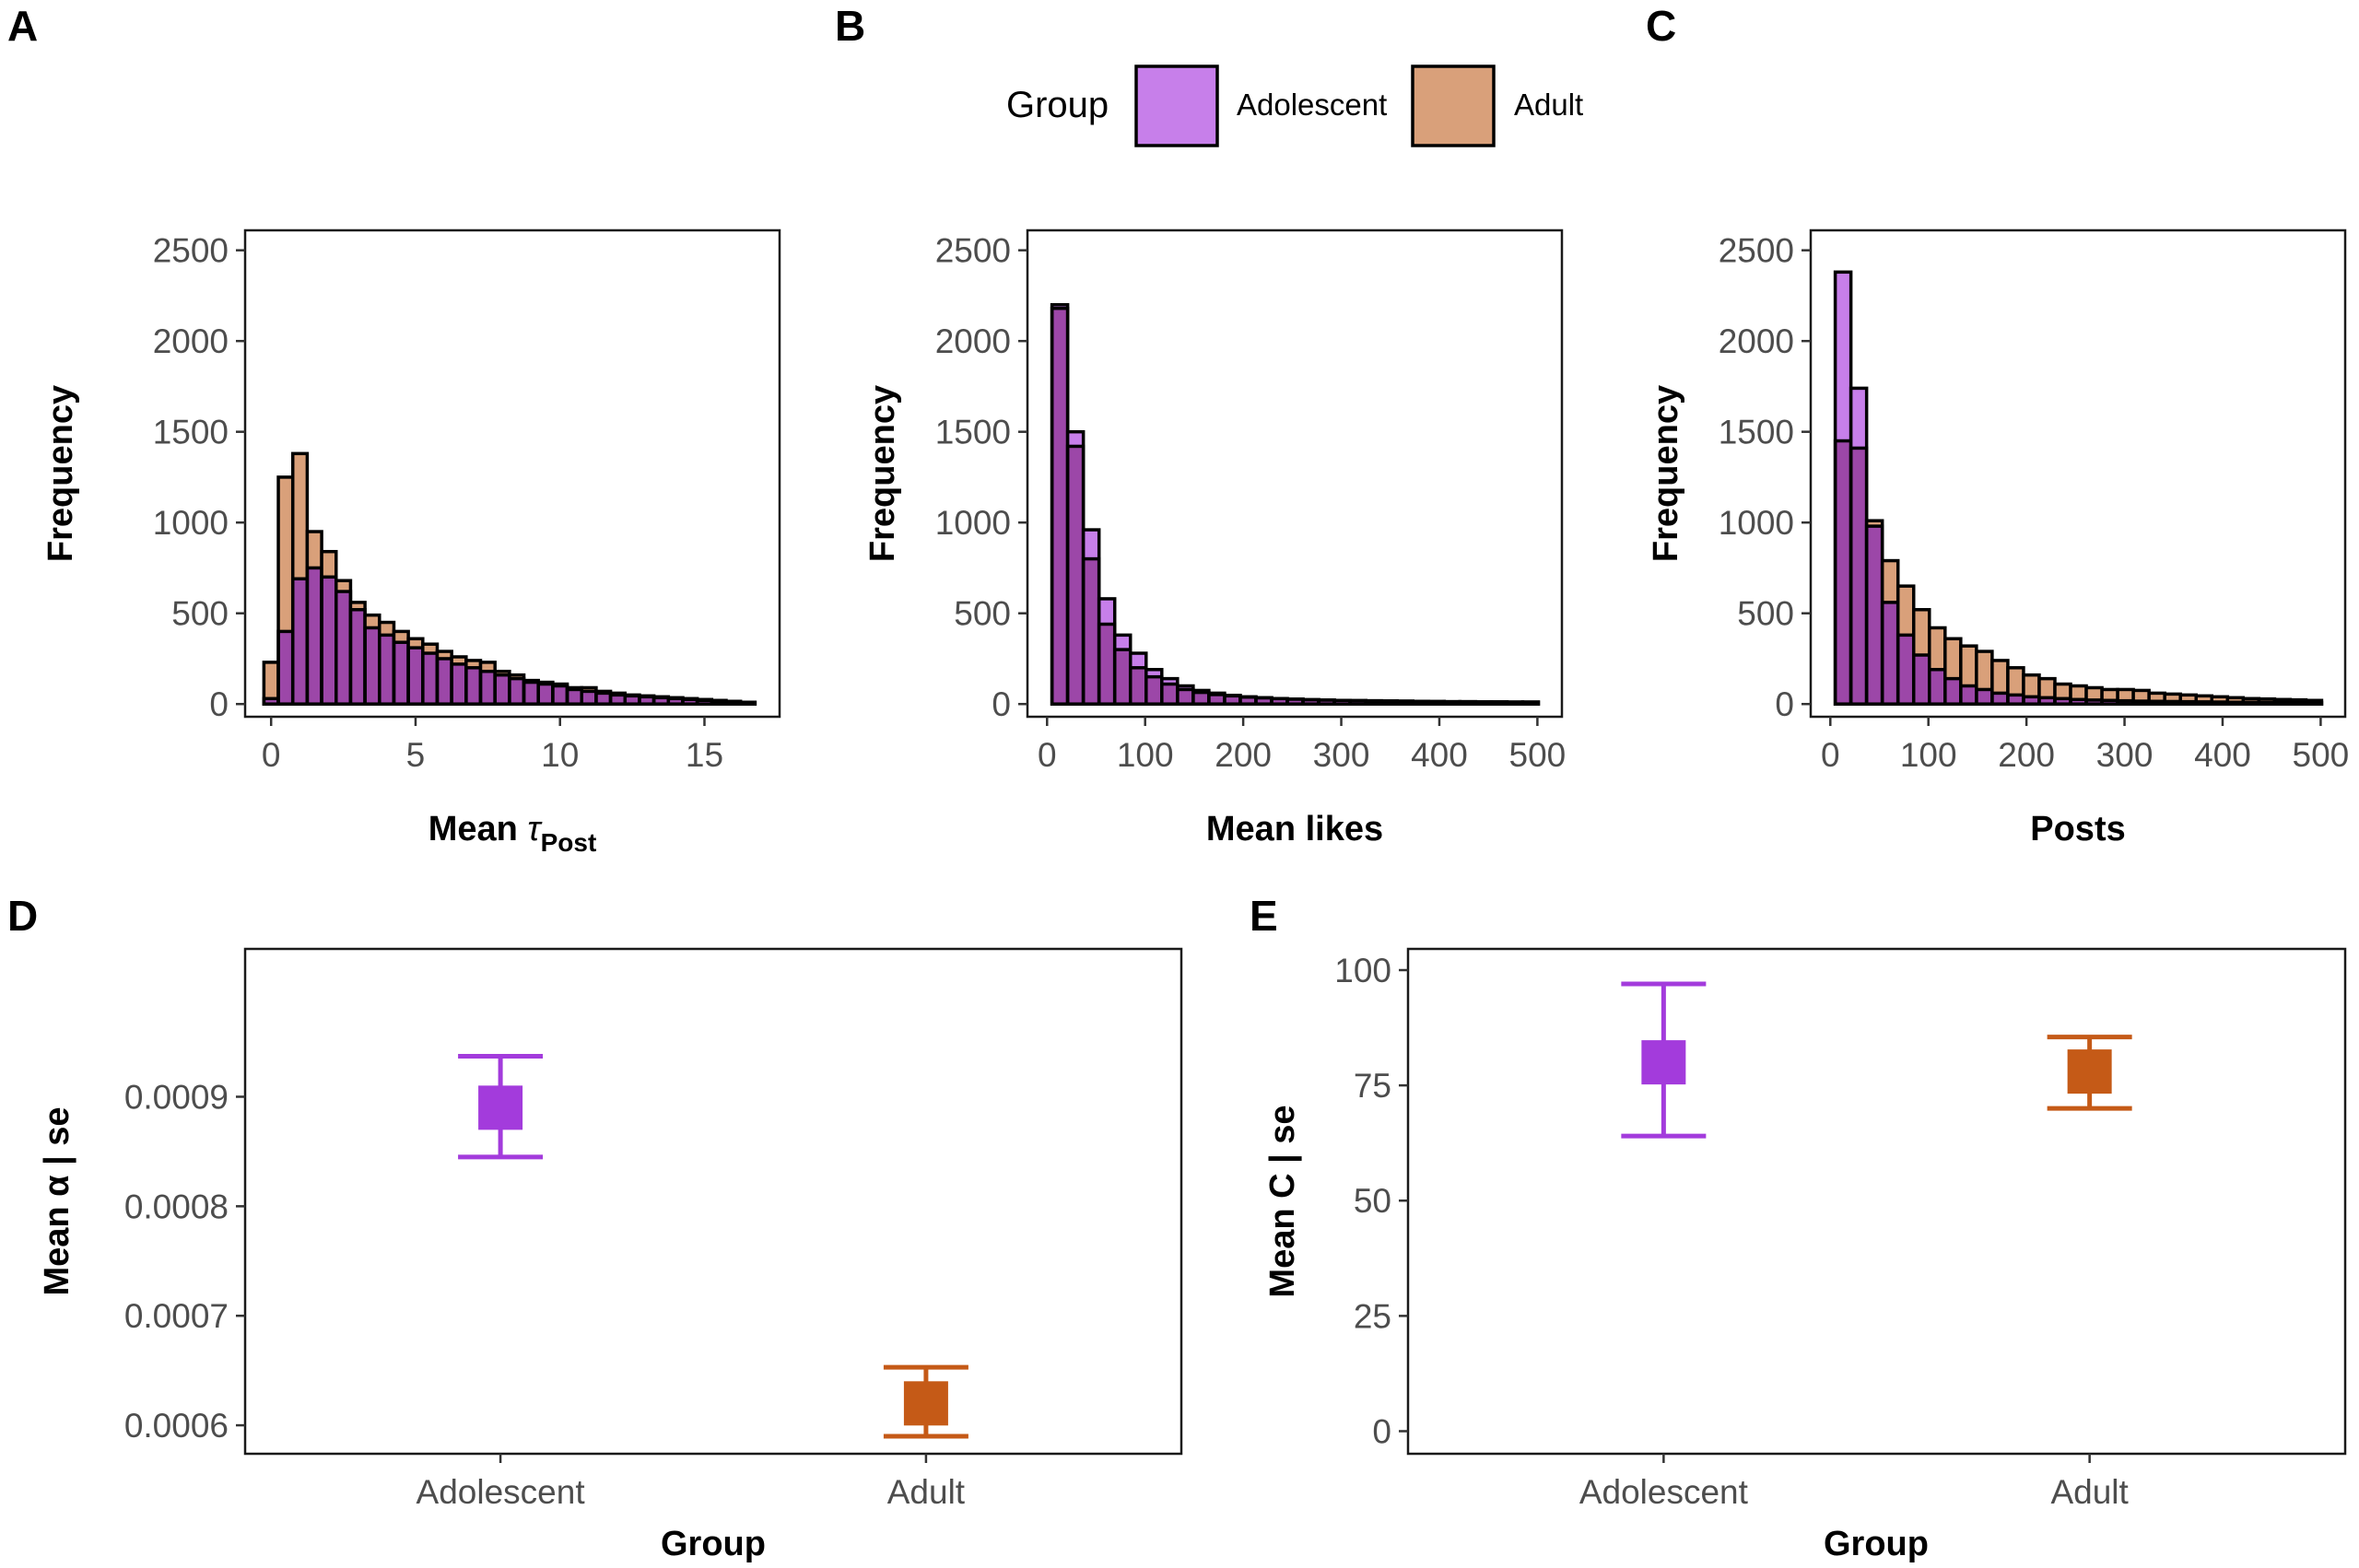 This screenshot has width=2359, height=1568. Describe the element at coordinates (925, 1403) in the screenshot. I see `panel-d-adult-mean-point` at that location.